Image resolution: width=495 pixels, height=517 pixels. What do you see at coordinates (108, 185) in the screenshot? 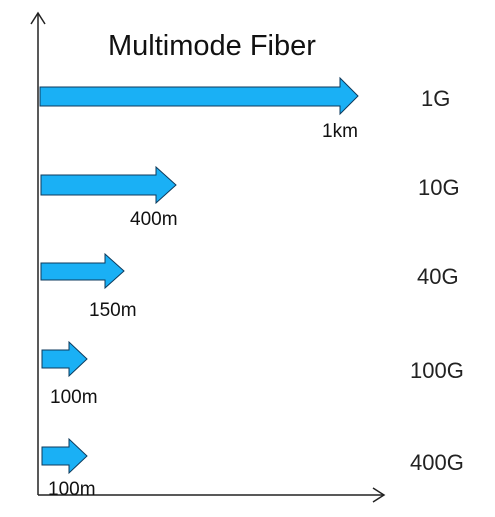
I see `arrow-10g` at bounding box center [108, 185].